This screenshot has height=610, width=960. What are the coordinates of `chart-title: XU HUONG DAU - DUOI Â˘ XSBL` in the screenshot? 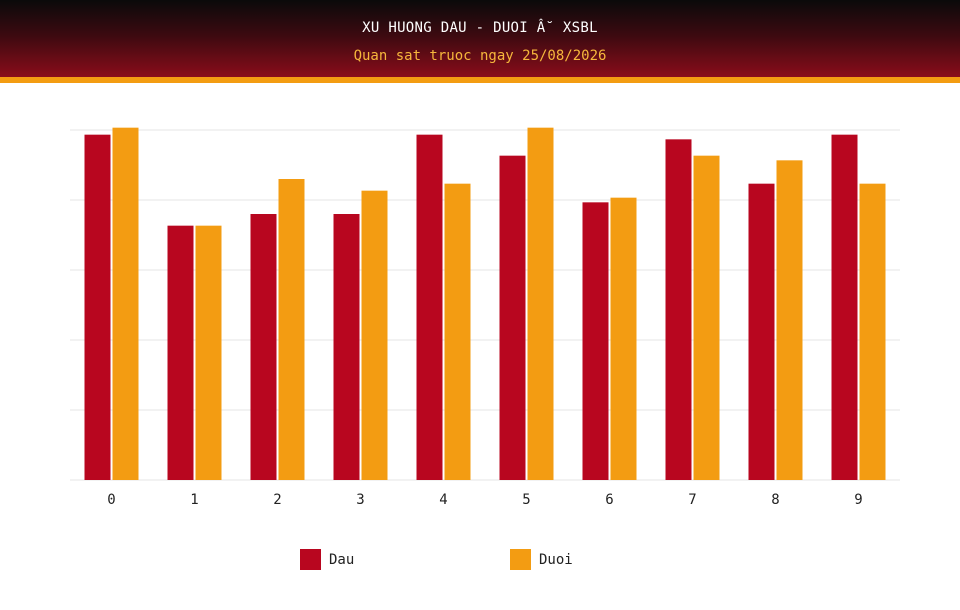 It's located at (480, 28).